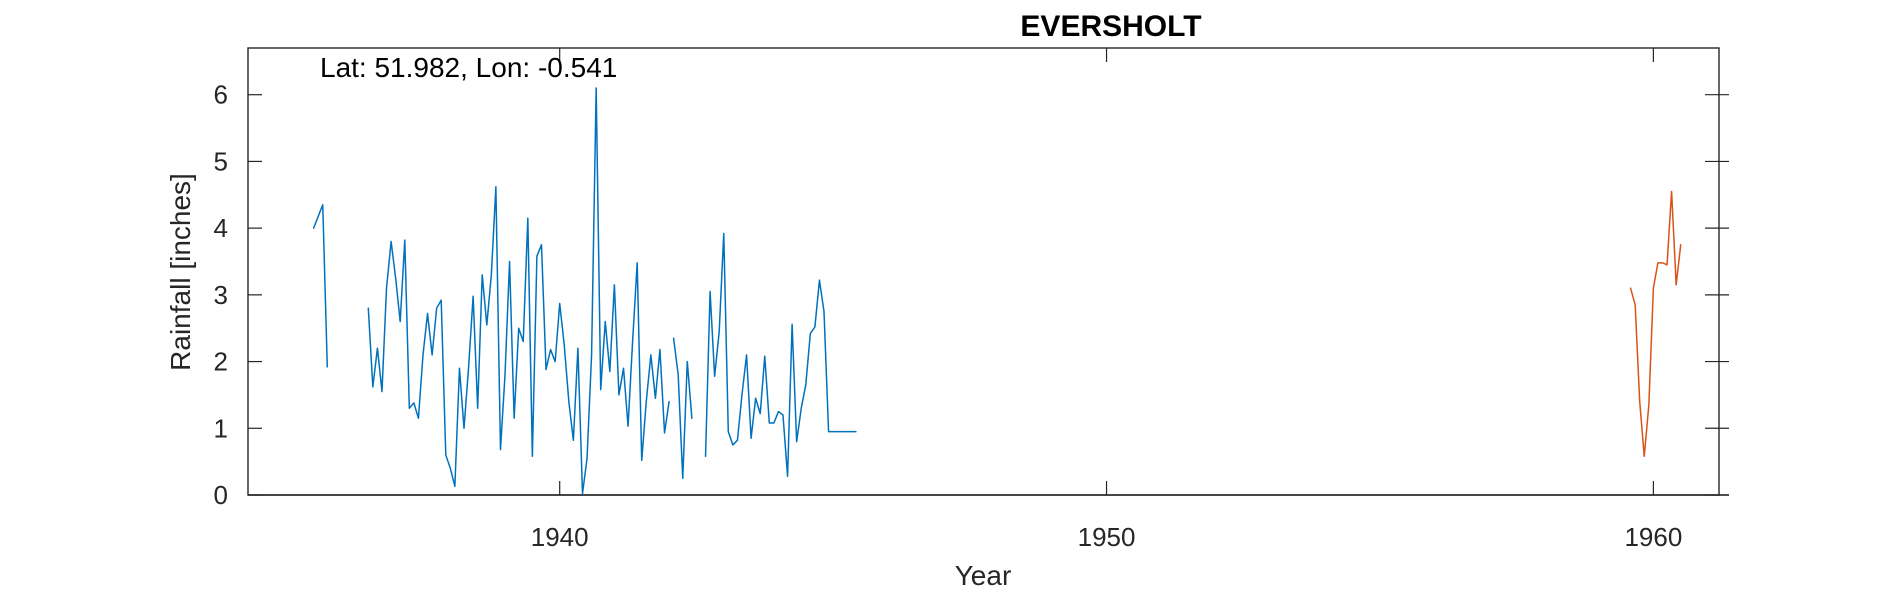 The width and height of the screenshot is (1890, 591). What do you see at coordinates (221, 228) in the screenshot?
I see `y-tick-label: 4` at bounding box center [221, 228].